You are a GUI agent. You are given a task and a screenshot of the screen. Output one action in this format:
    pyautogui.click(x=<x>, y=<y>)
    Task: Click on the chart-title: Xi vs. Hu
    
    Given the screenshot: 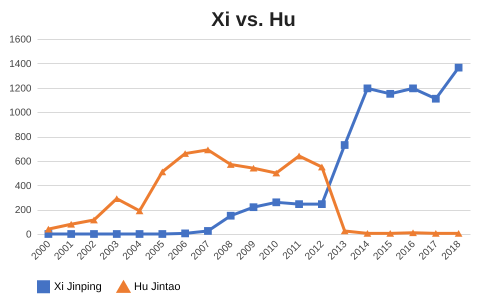 What is the action you would take?
    pyautogui.click(x=253, y=20)
    